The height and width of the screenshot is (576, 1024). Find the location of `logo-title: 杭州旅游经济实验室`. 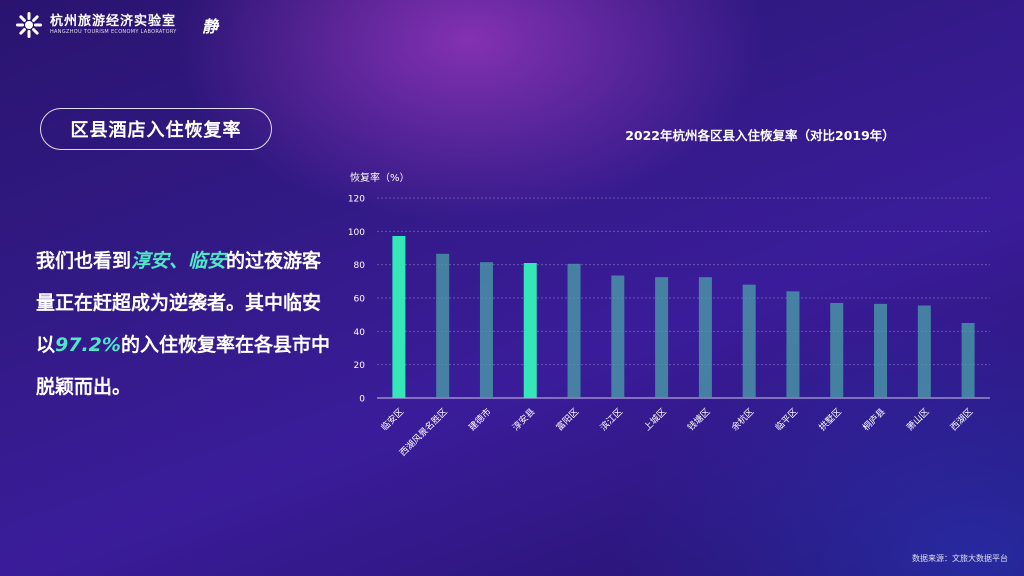

logo-title: 杭州旅游经济实验室 is located at coordinates (113, 21).